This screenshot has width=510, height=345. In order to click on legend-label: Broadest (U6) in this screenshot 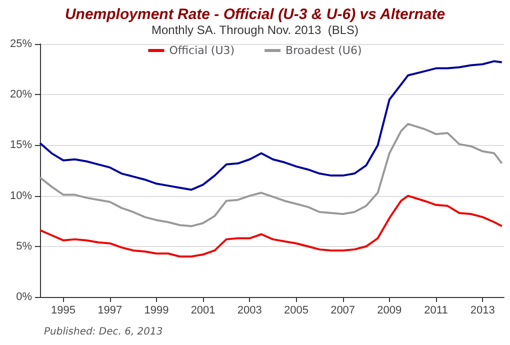, I will do `click(324, 50)`.